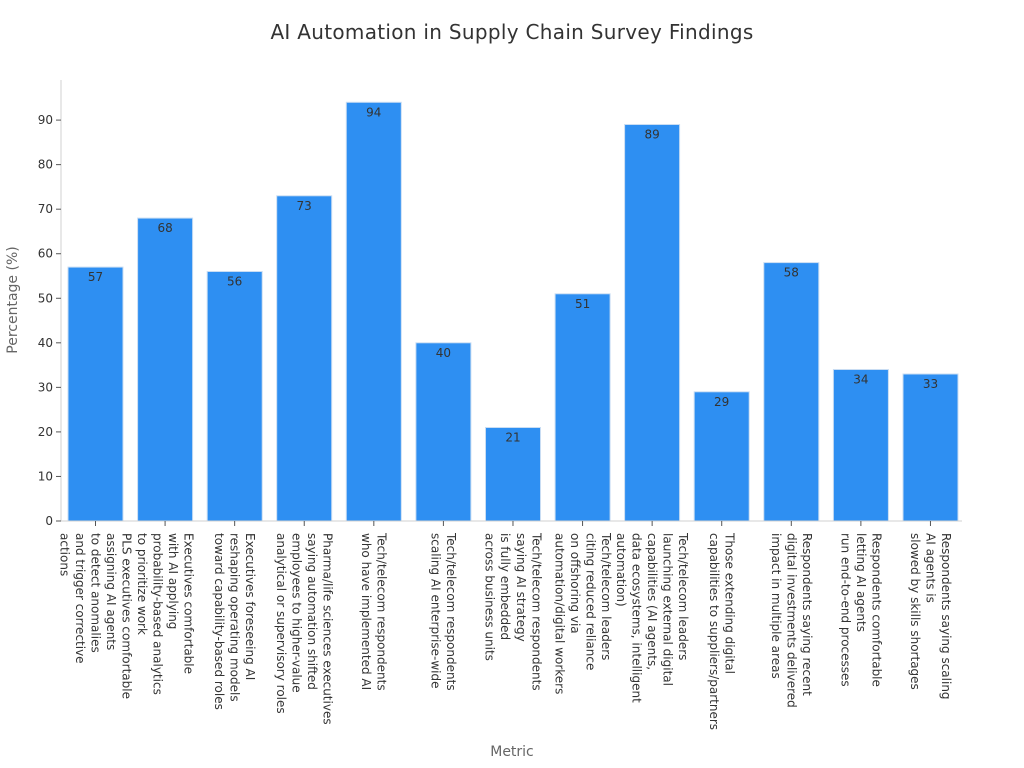 This screenshot has height=768, width=1024. Describe the element at coordinates (188, 603) in the screenshot. I see `category-label-line: Executives comfortable` at that location.